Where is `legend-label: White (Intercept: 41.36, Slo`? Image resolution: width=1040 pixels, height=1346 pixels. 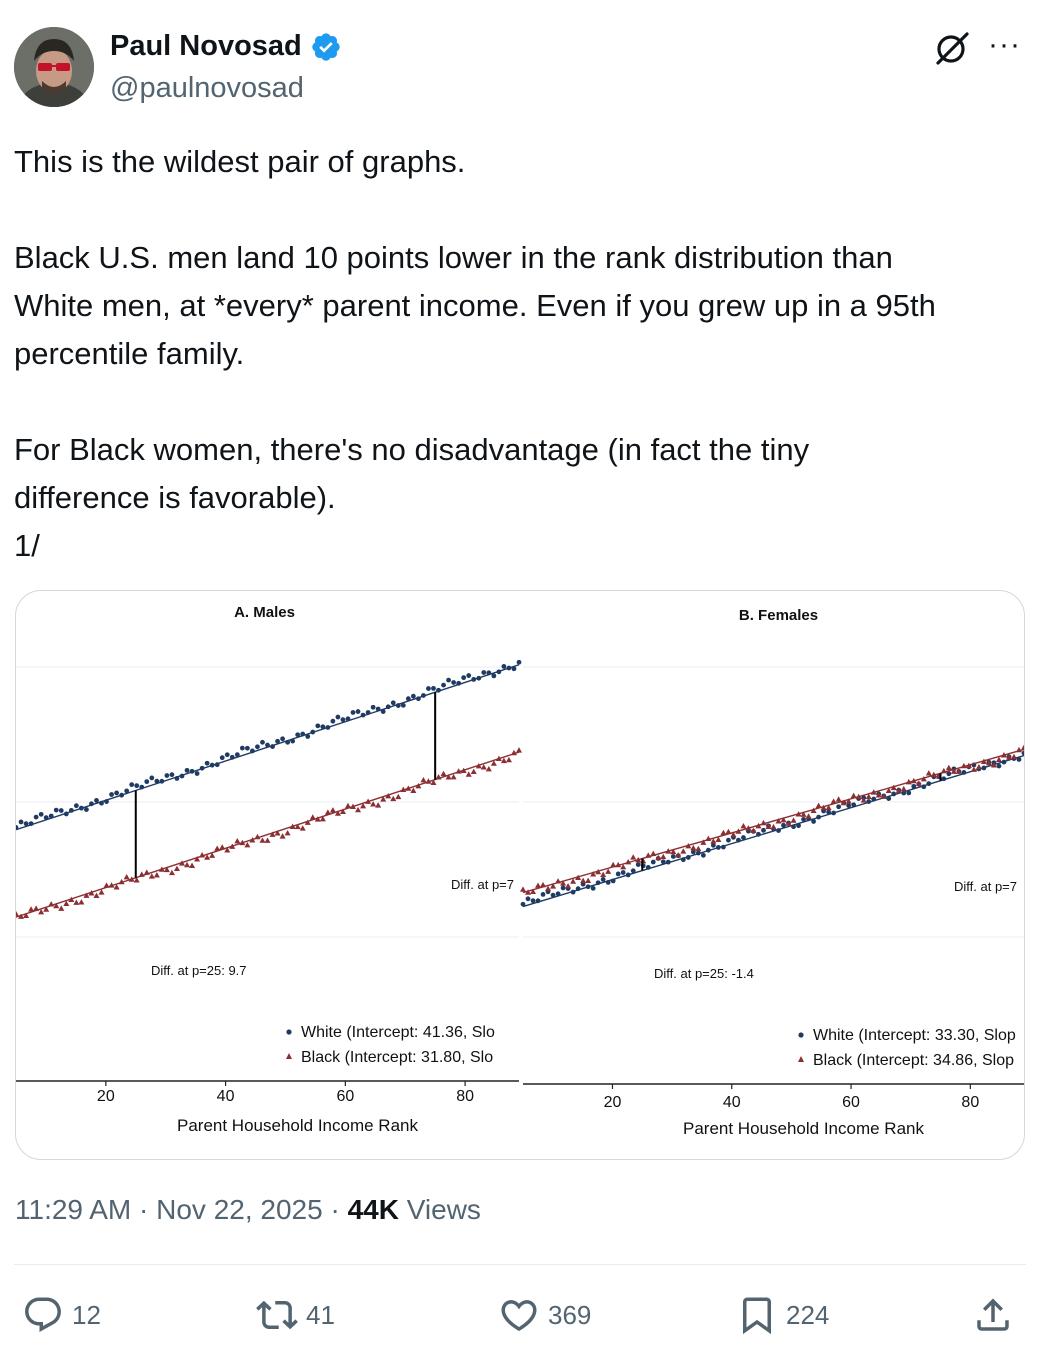 legend-label: White (Intercept: 41.36, Slo is located at coordinates (398, 1032).